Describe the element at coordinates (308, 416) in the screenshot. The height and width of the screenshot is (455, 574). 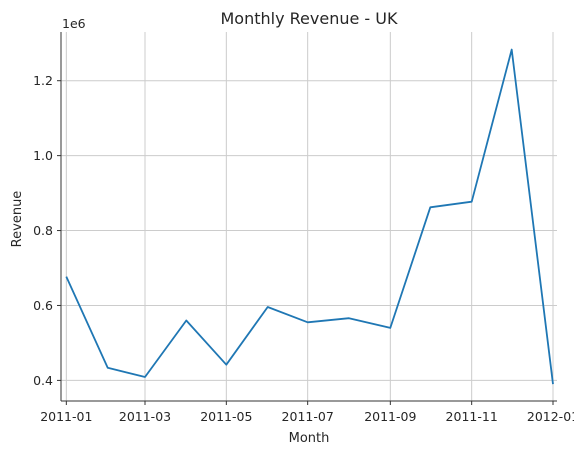
I see `x-tick-label: 2011-07` at that location.